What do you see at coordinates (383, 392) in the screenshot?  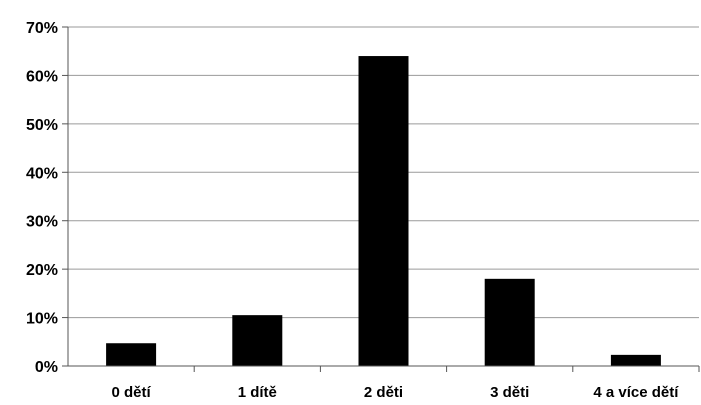 I see `x-category-label: 2 děti` at bounding box center [383, 392].